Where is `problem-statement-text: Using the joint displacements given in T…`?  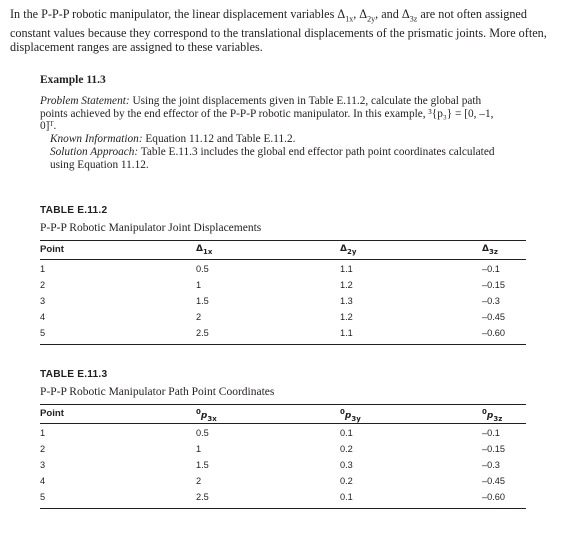
problem-statement-text: Using the joint displacements given in T… is located at coordinates (261, 107).